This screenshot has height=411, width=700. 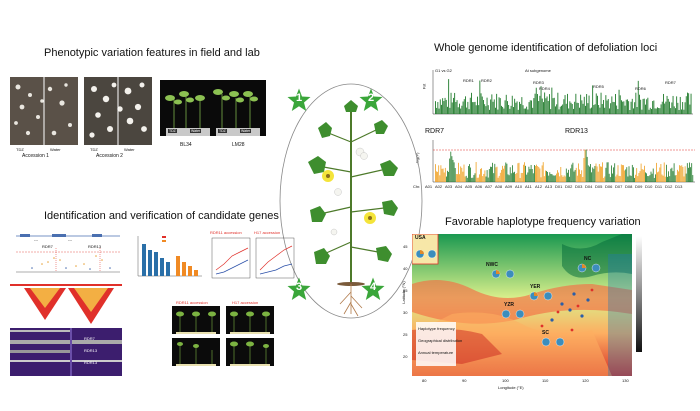 I want to click on chr-a13: A13, so click(x=549, y=186).